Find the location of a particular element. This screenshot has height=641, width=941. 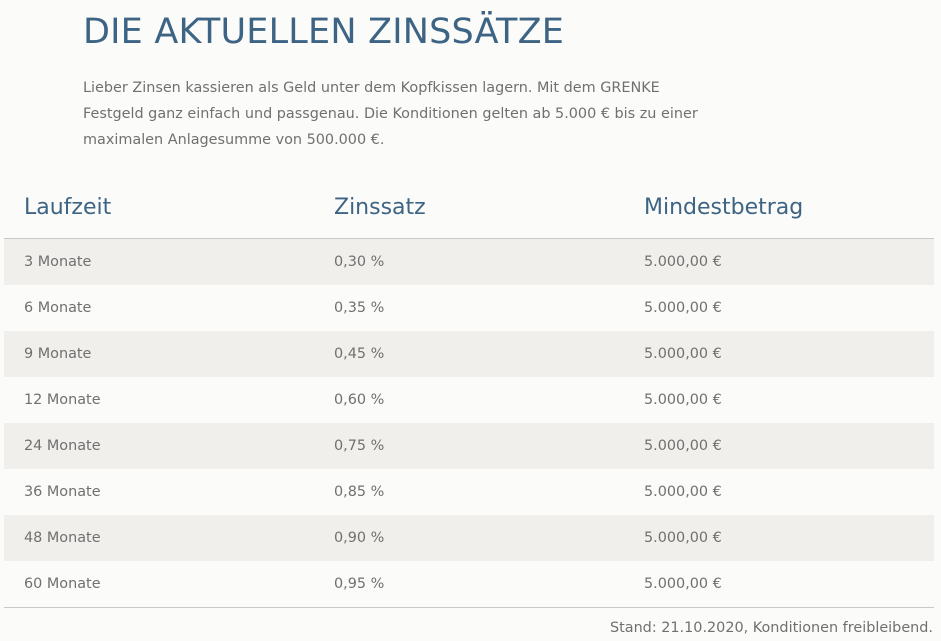

cell-laufzeit: 48 Monate is located at coordinates (62, 538).